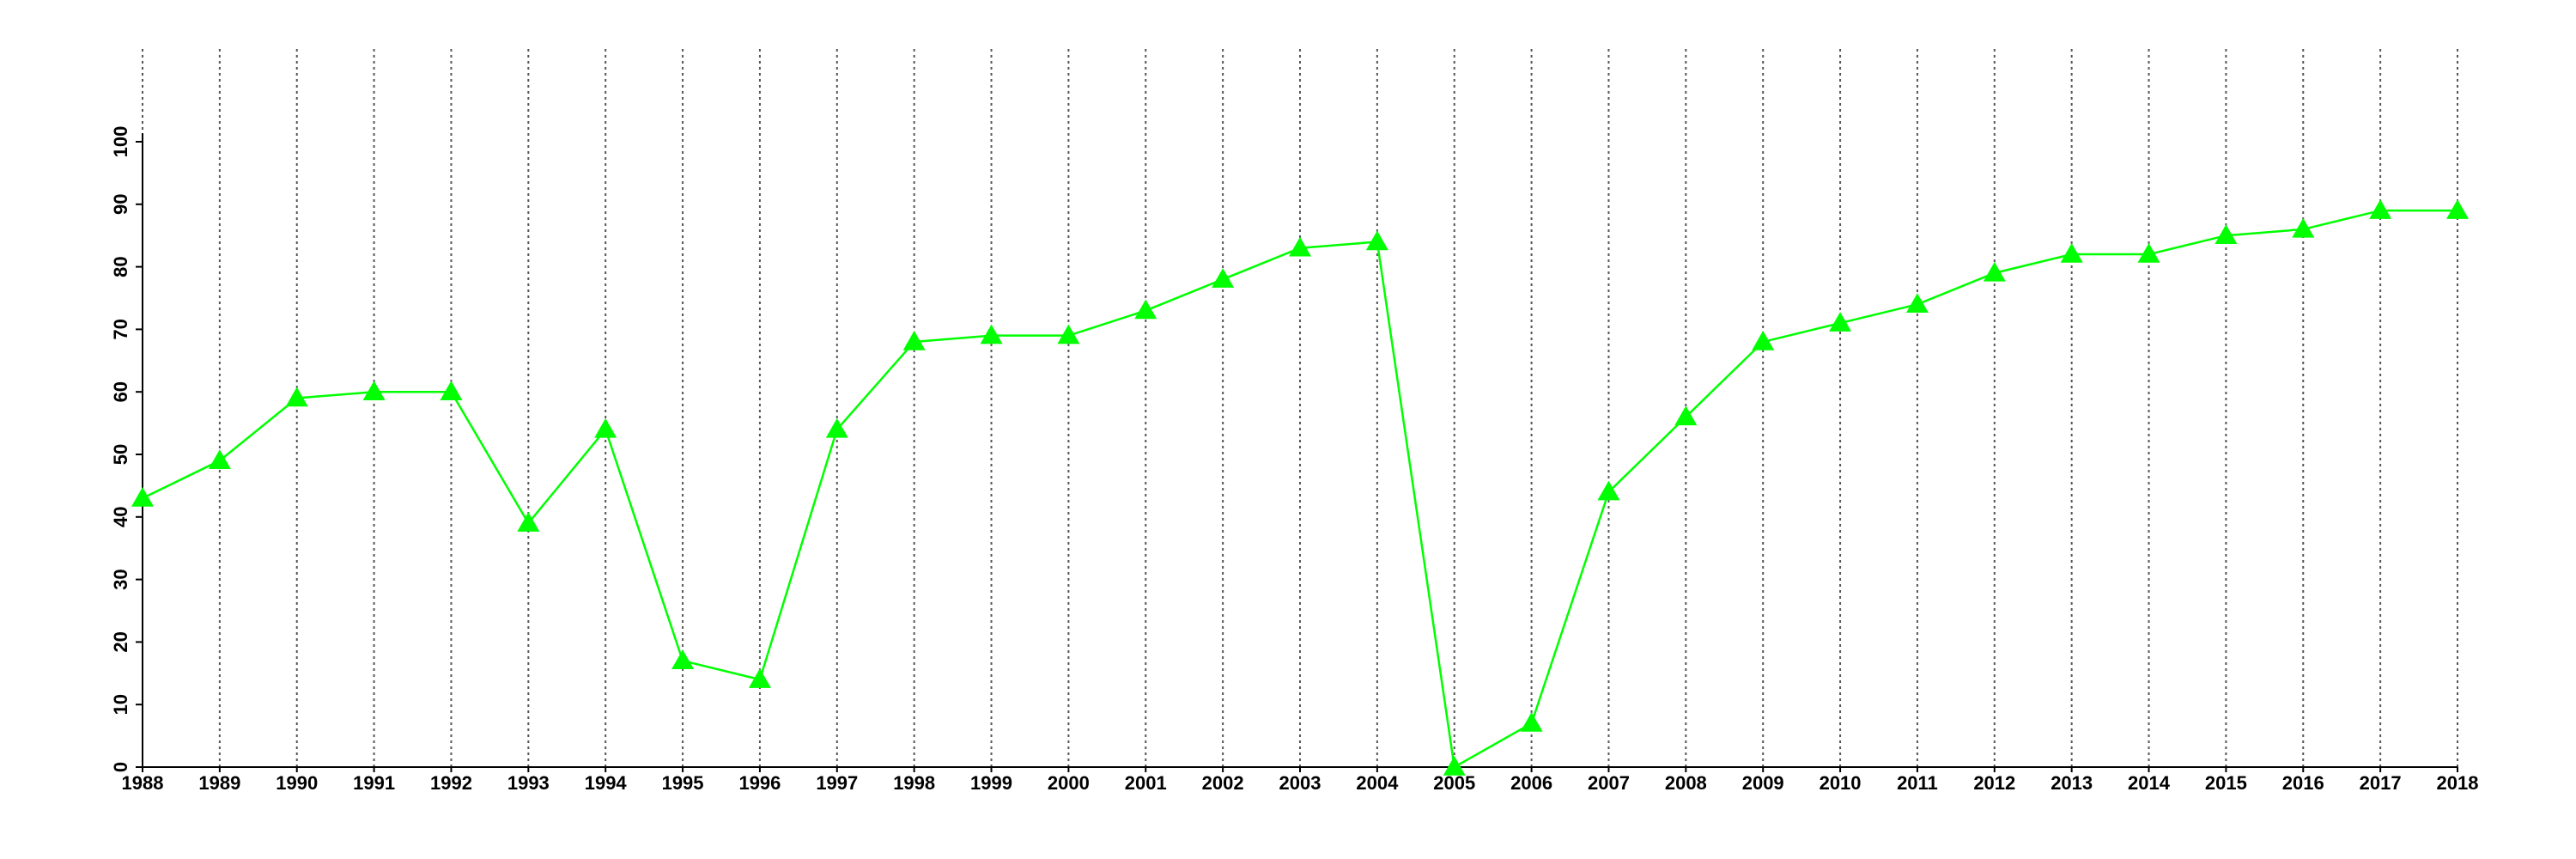 The width and height of the screenshot is (2576, 859). Describe the element at coordinates (143, 783) in the screenshot. I see `x-tick-label: 1988` at that location.